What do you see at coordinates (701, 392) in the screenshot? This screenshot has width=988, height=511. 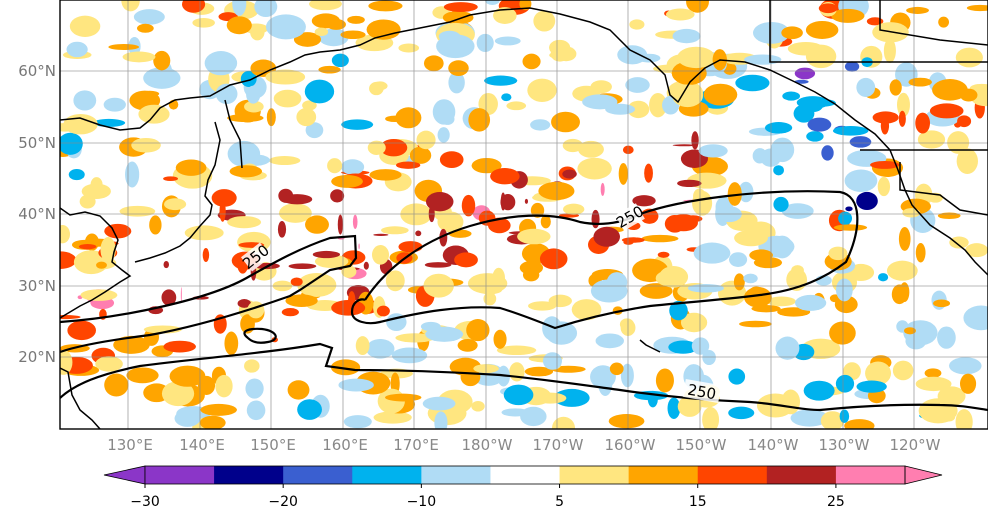 I see `contour-label-3: 250` at bounding box center [701, 392].